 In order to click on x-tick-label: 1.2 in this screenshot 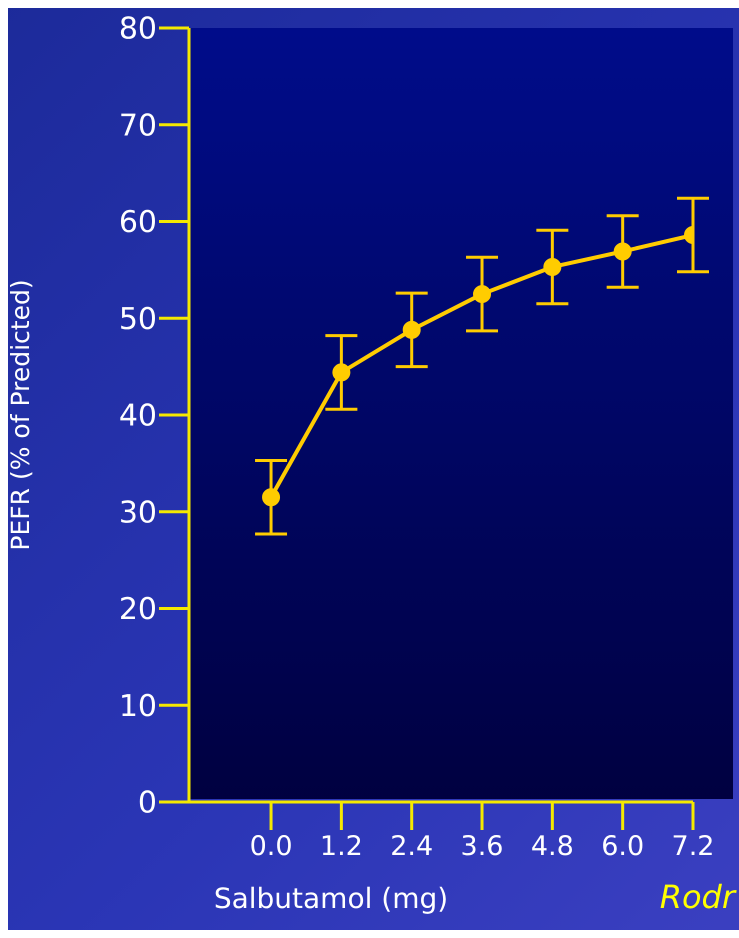, I will do `click(341, 846)`.